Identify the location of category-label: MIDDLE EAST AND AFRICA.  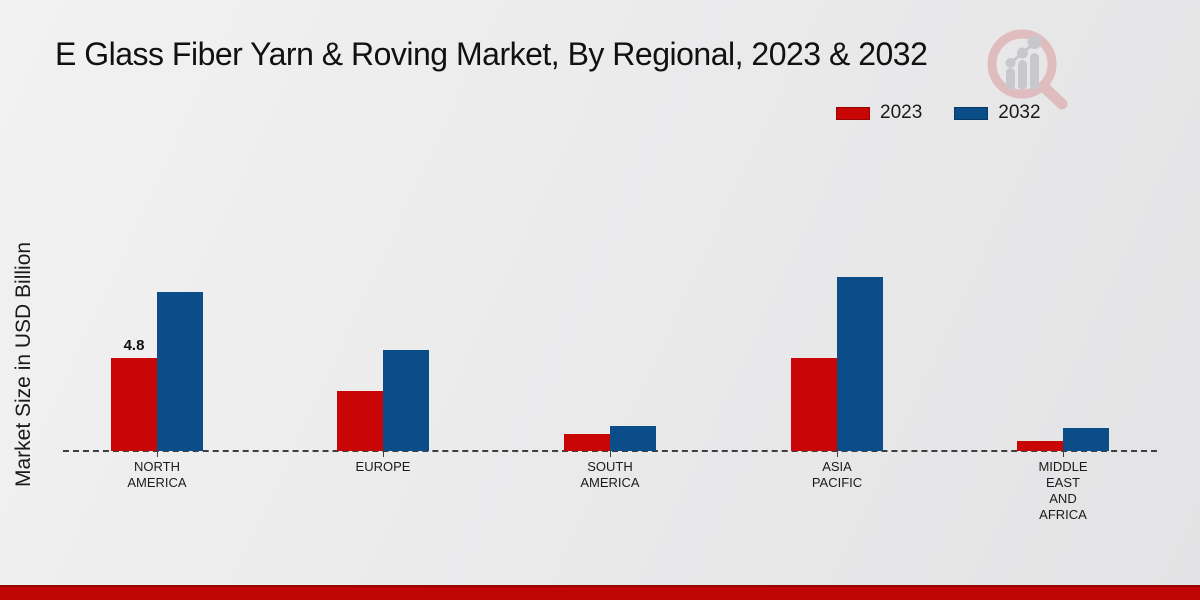
(1063, 490).